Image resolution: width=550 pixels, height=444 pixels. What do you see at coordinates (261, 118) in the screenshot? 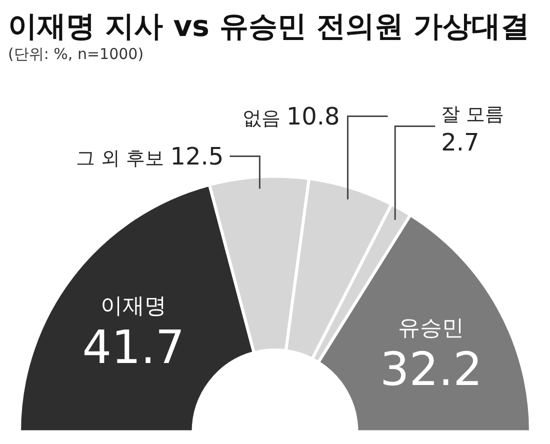
I see `slice-label: 없음` at bounding box center [261, 118].